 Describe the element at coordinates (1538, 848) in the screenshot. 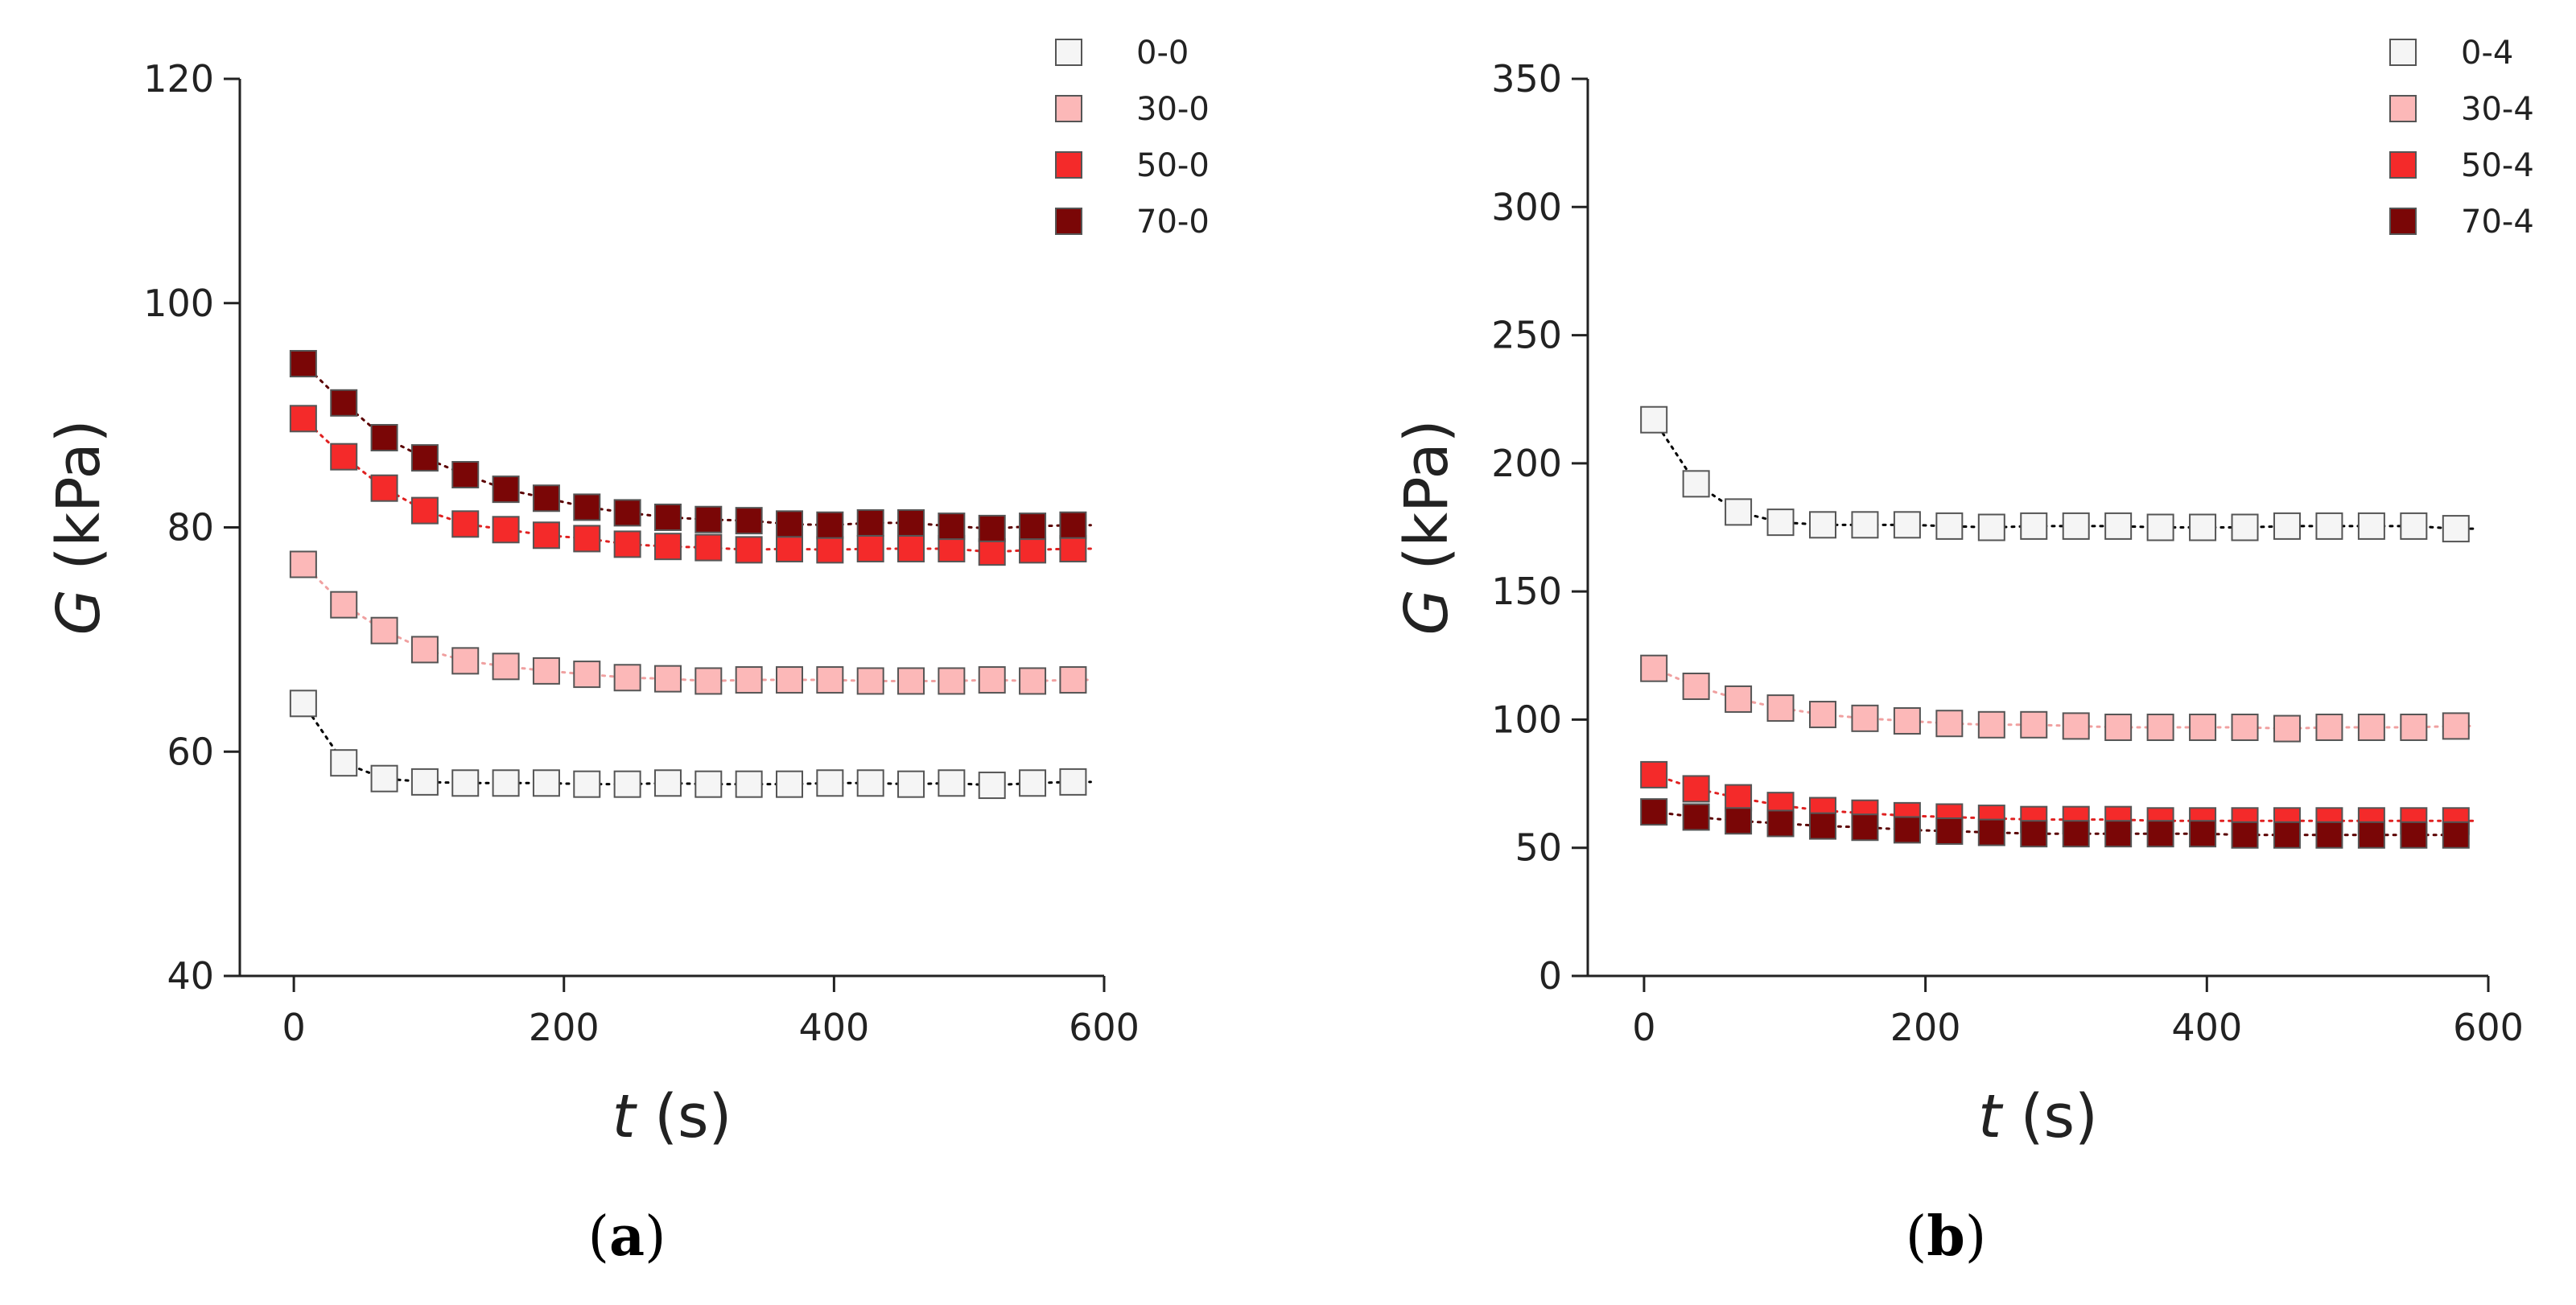

I see `y-tick-label: 50` at that location.